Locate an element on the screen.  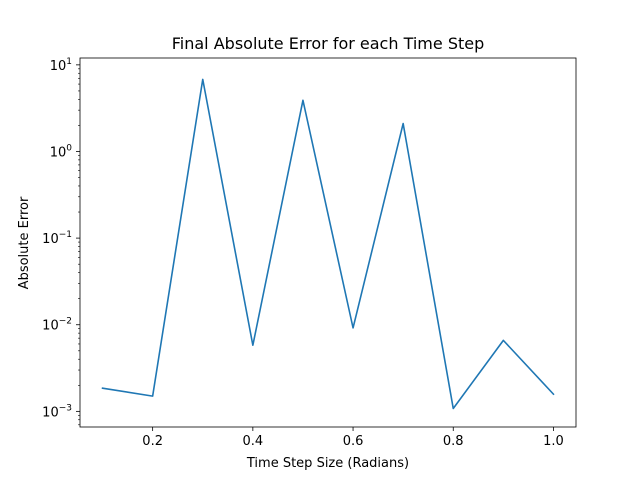
y-axis: 10⁻³ 10⁻² 10⁻¹ 10⁰ 10¹ is located at coordinates (61, 238).